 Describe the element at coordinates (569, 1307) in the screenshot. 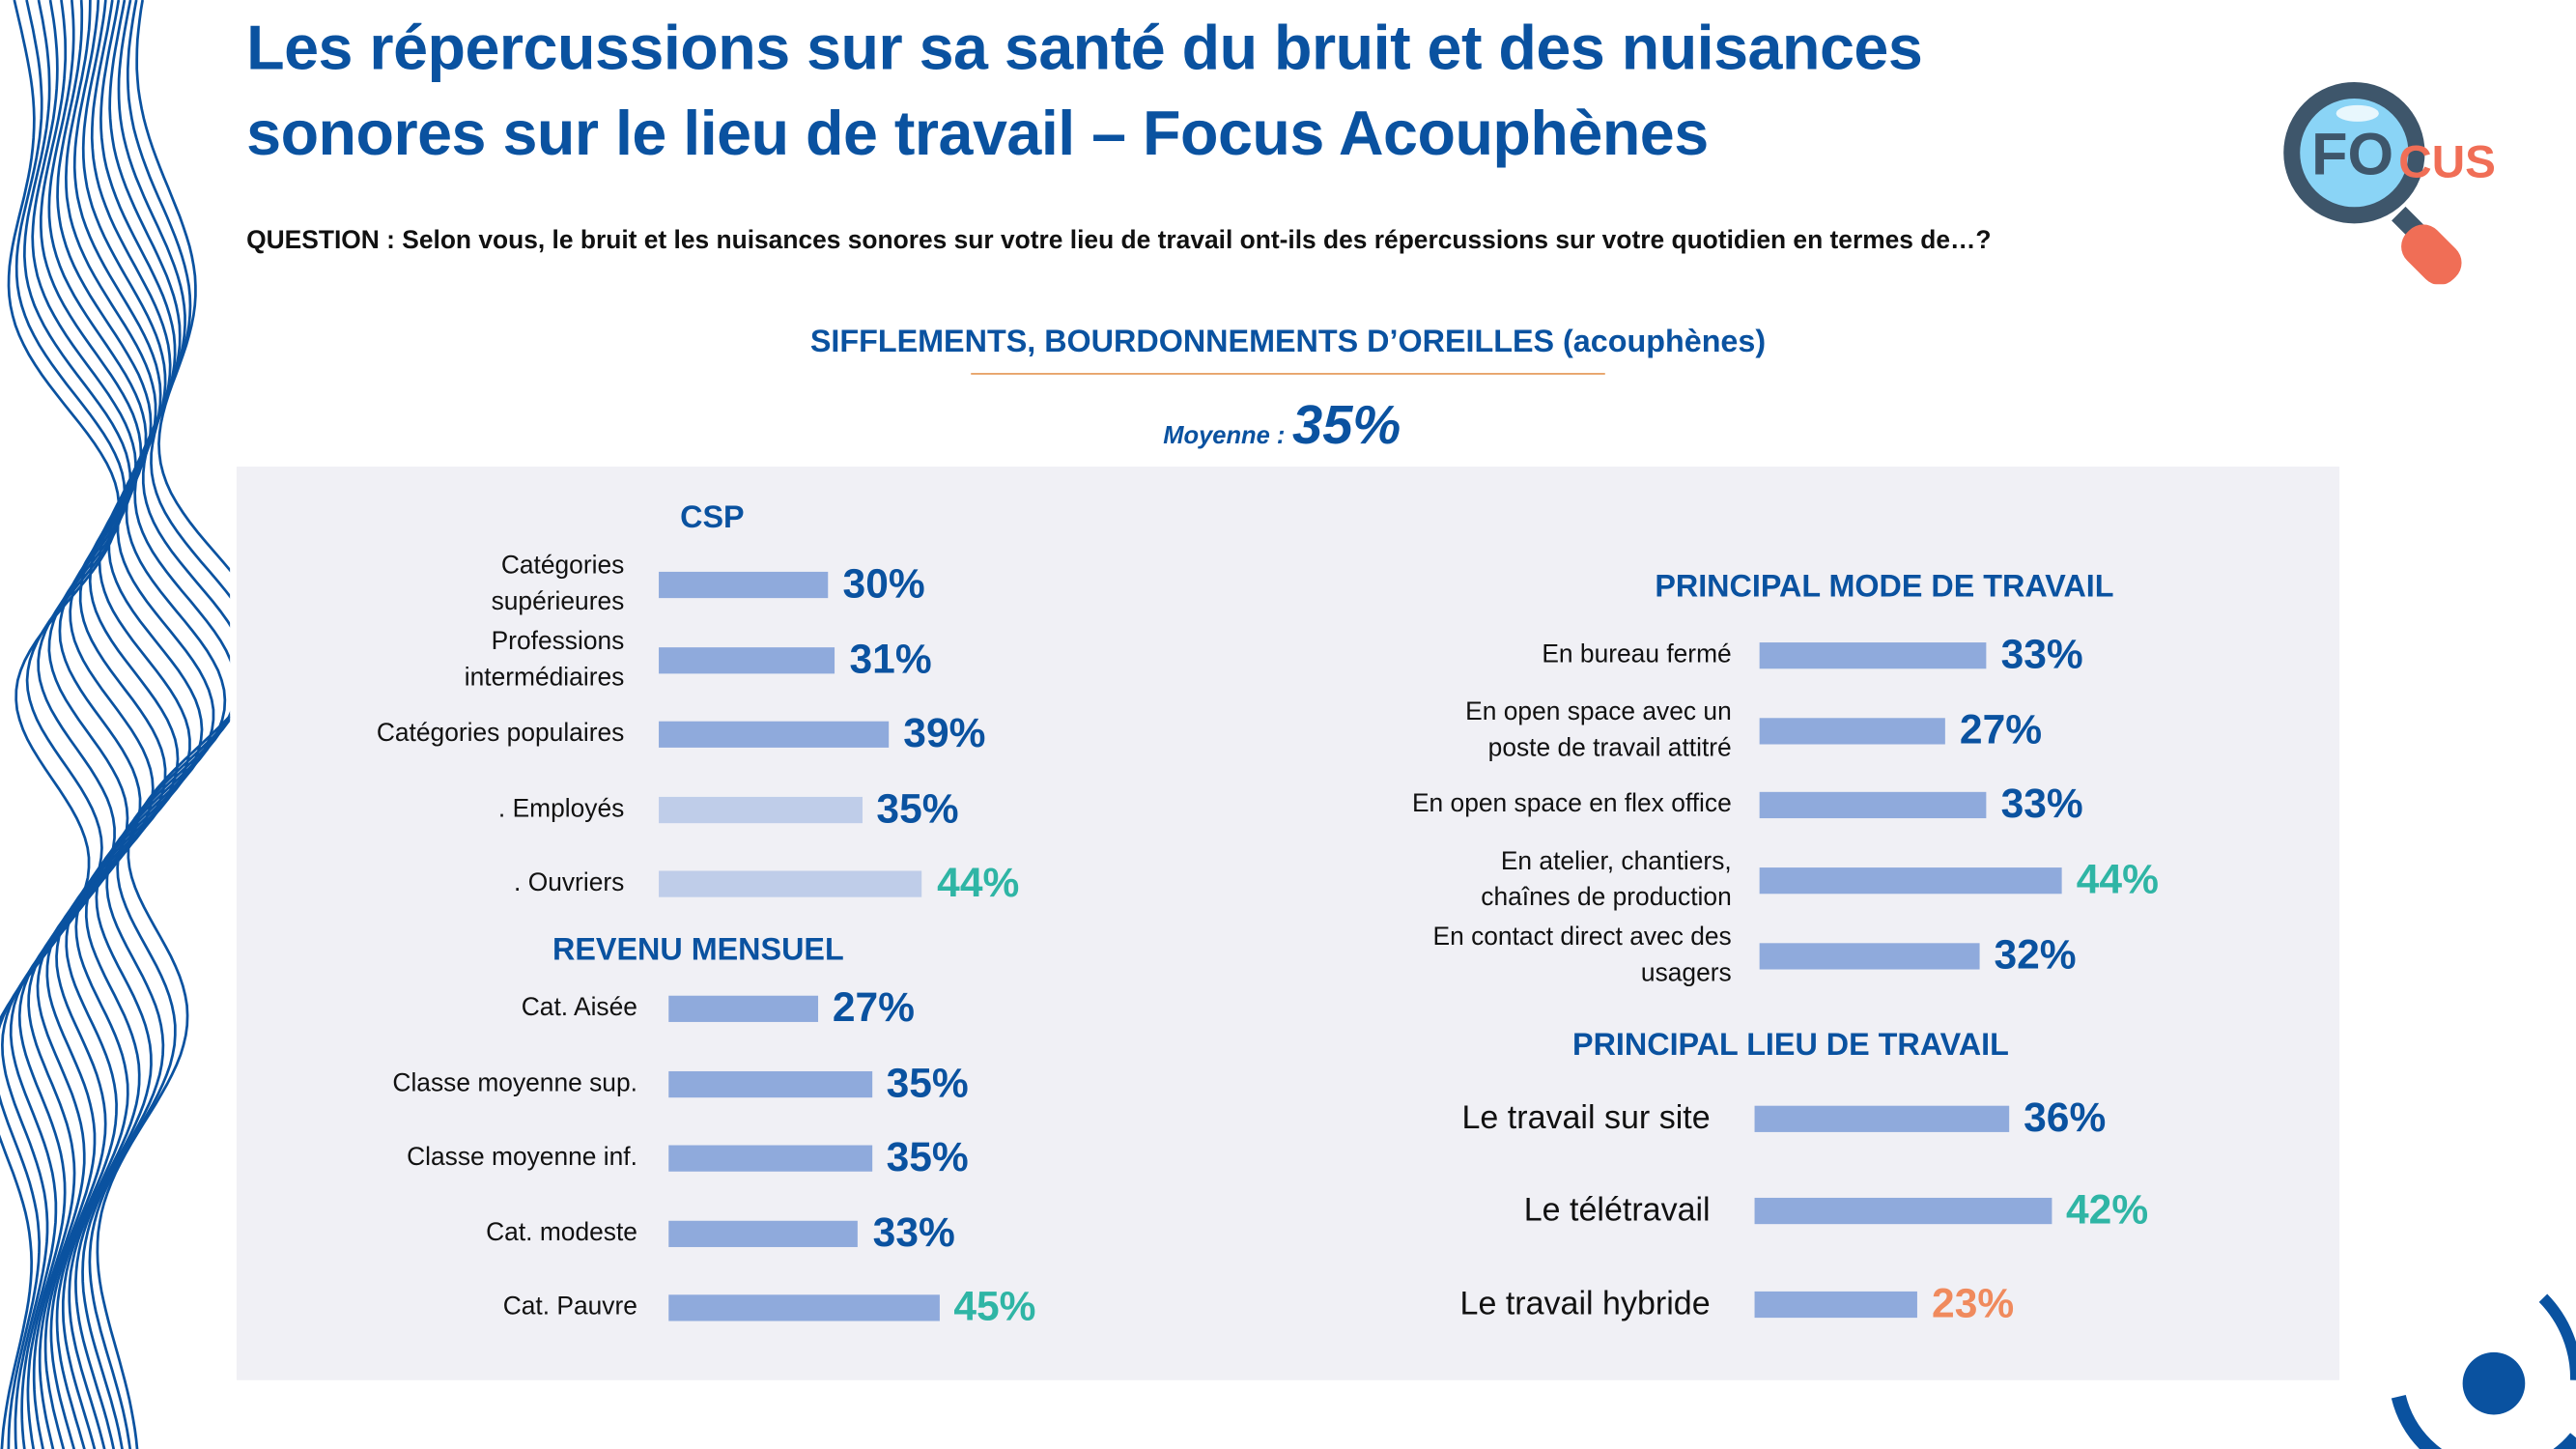

I see `bar-label: Cat. Pauvre` at that location.